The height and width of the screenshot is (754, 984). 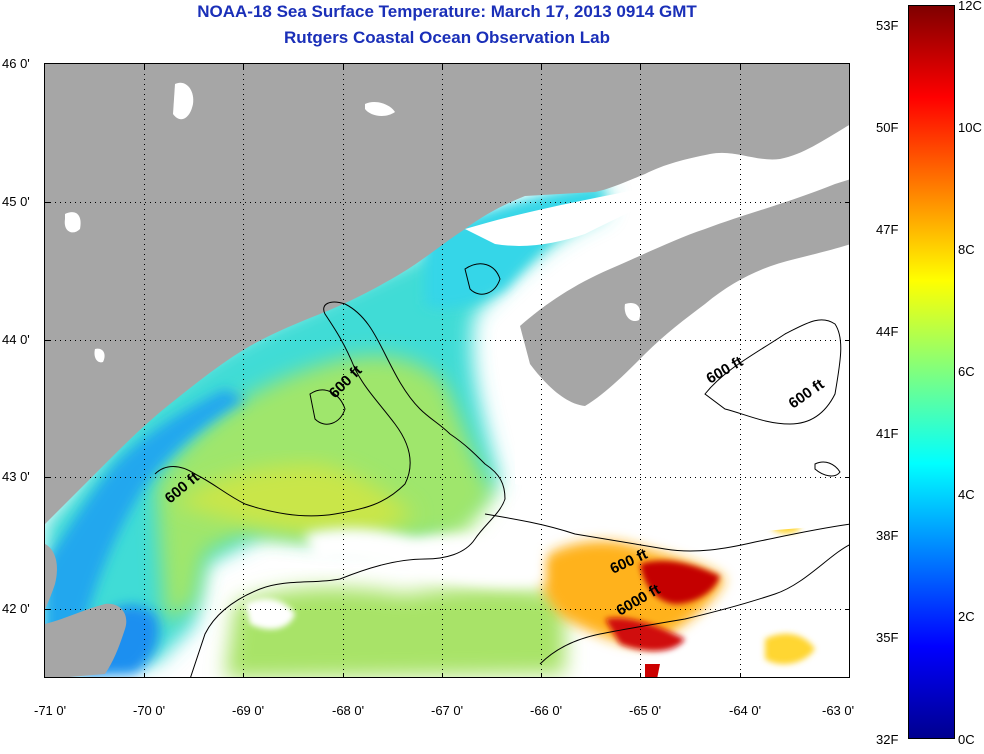 I want to click on warm-patch-east, so click(x=790, y=649).